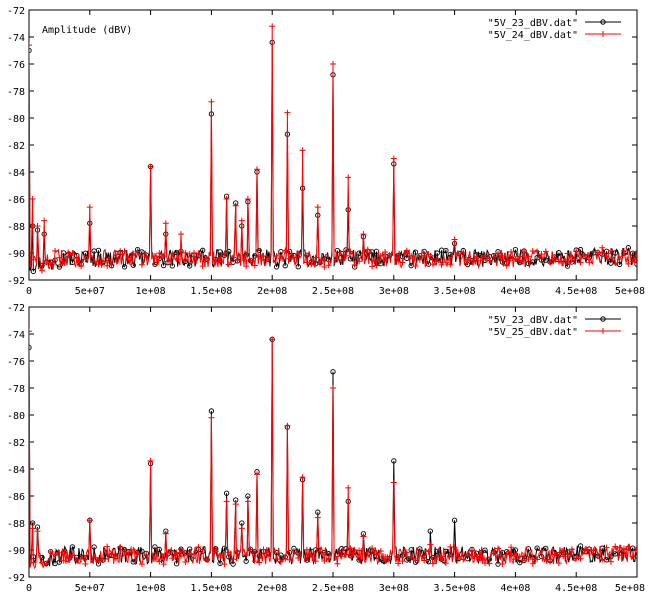 The height and width of the screenshot is (599, 663). Describe the element at coordinates (333, 588) in the screenshot. I see `x-tick-label: 2.5e+08` at that location.